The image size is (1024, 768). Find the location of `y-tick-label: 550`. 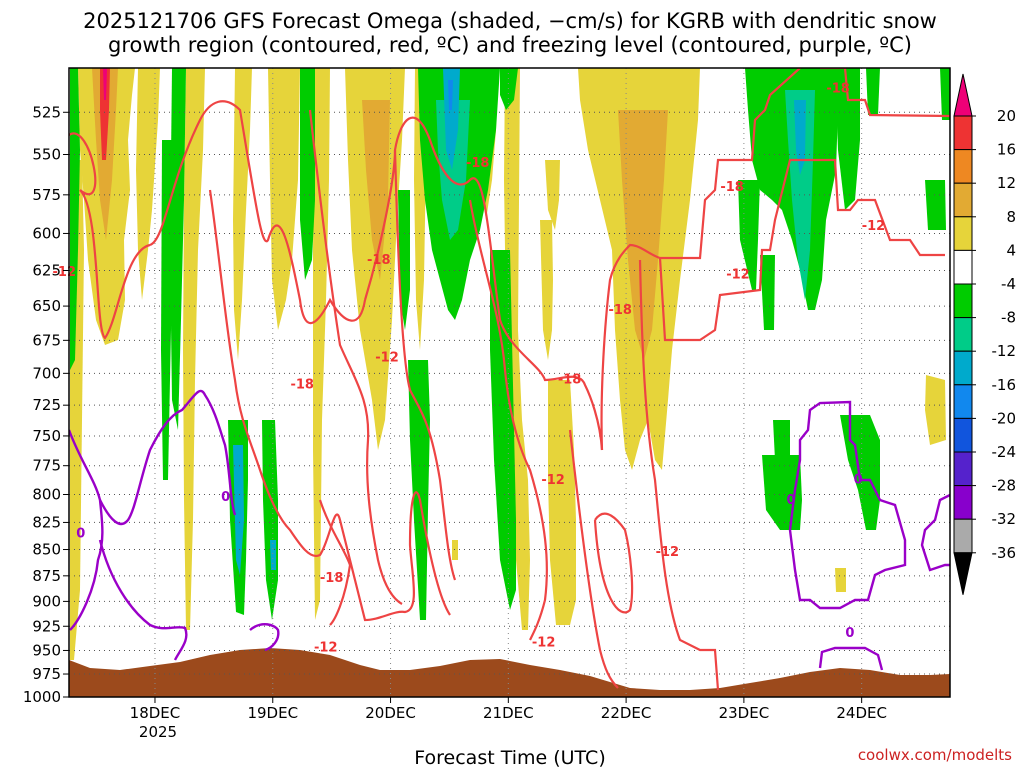

y-tick-label: 550 is located at coordinates (46, 154).